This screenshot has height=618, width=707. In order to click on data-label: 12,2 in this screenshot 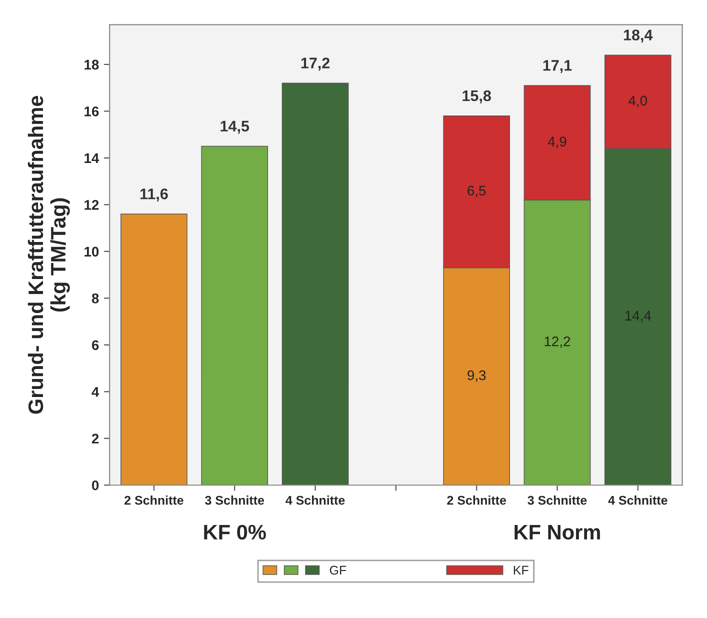, I will do `click(557, 342)`.